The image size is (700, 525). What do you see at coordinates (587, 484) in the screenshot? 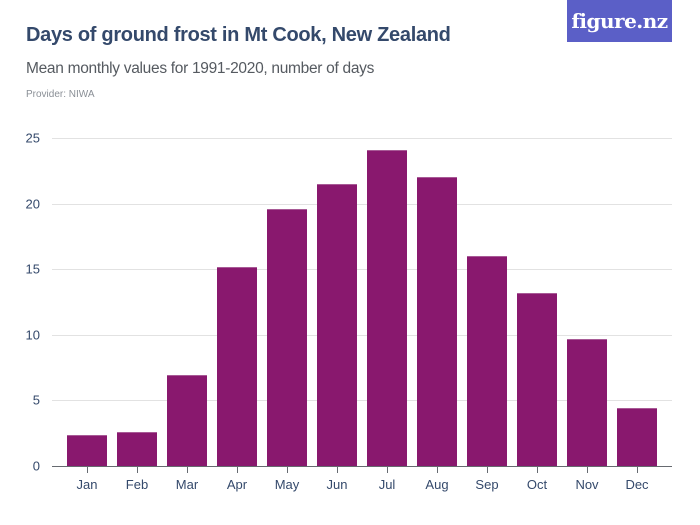
I see `x-tick-label: Nov` at bounding box center [587, 484].